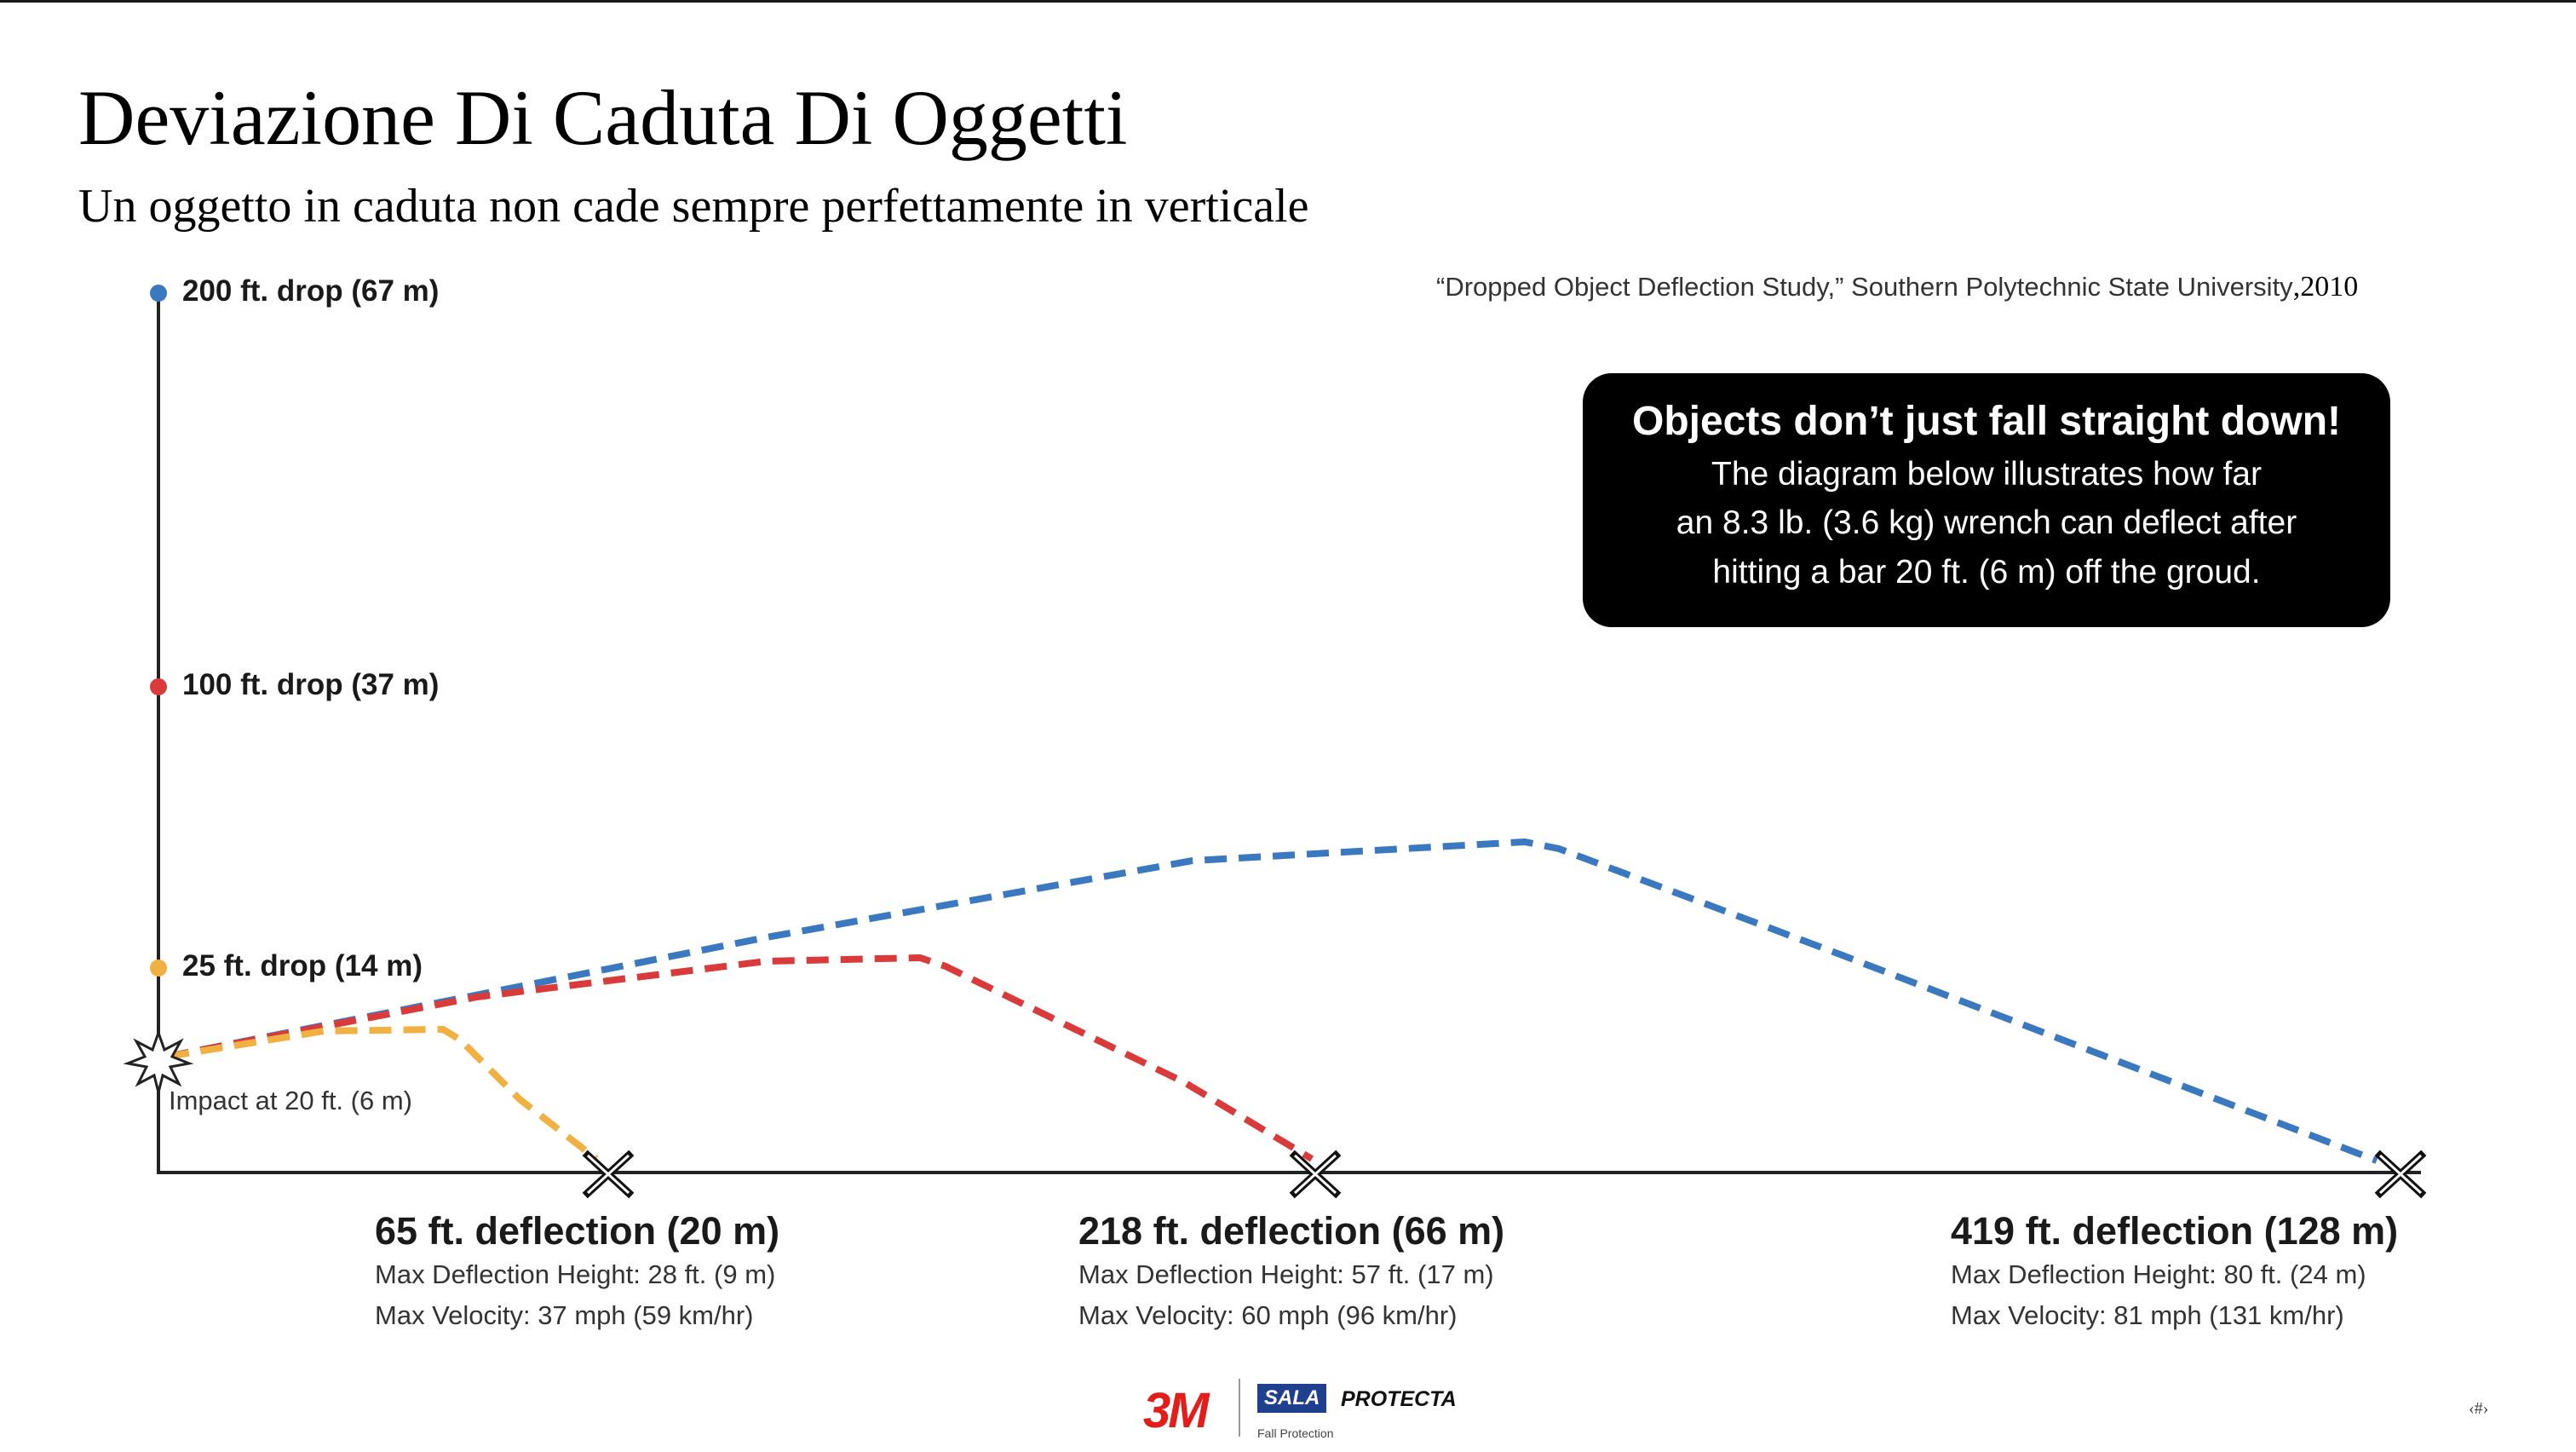  What do you see at coordinates (1291, 1231) in the screenshot?
I see `deflection-title: 218 ft. deflection (66 m)` at bounding box center [1291, 1231].